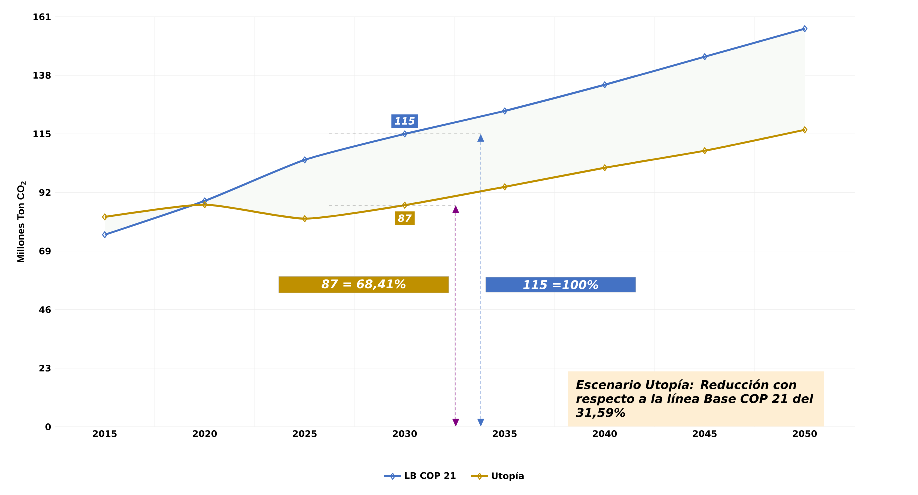 The image size is (918, 495). Describe the element at coordinates (405, 218) in the screenshot. I see `annotation: 87` at that location.